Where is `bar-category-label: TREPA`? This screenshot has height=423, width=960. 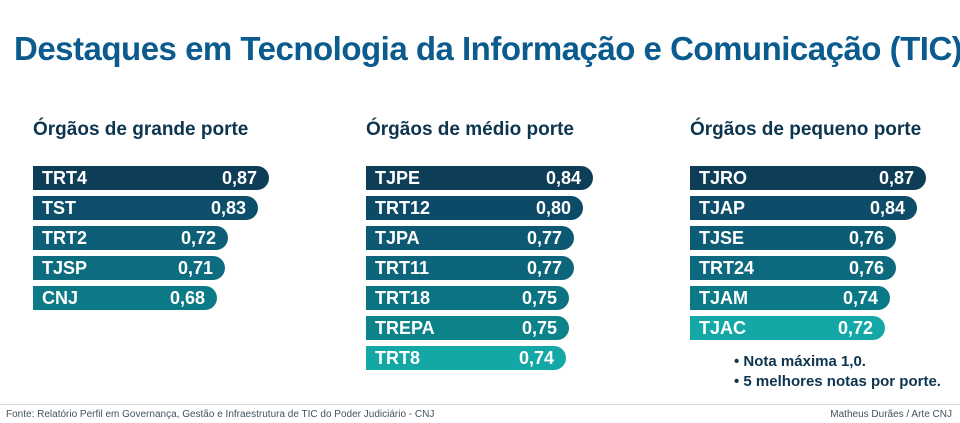
bar-category-label: TREPA is located at coordinates (405, 328).